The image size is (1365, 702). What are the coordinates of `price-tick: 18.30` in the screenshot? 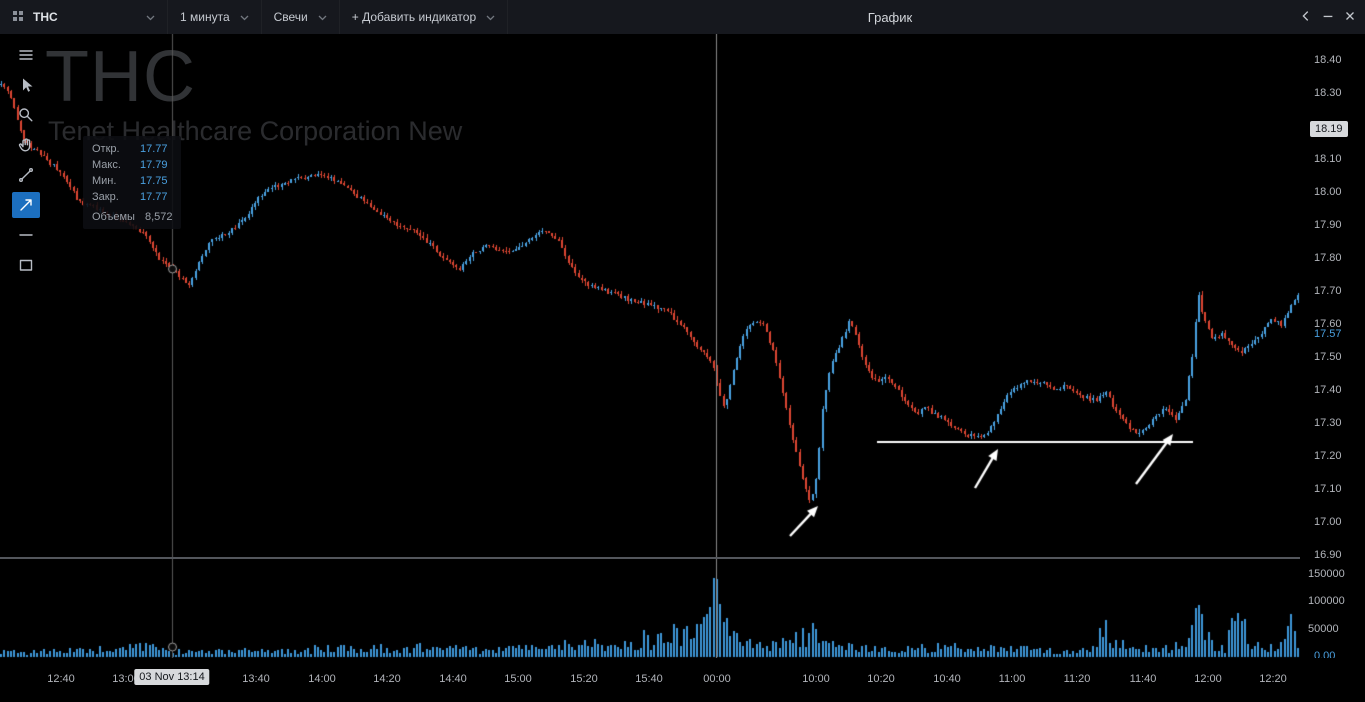 It's located at (1328, 93).